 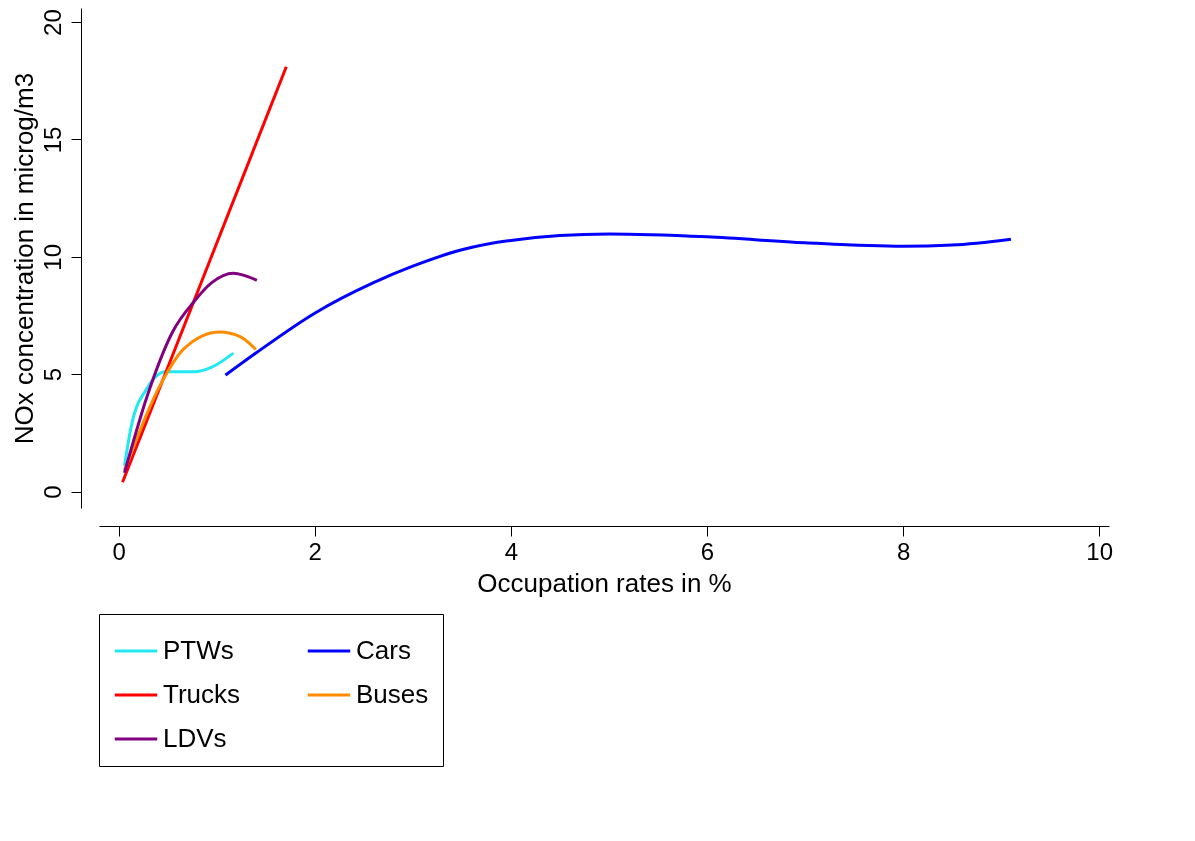 I want to click on x-tick-label: 2, so click(x=315, y=551).